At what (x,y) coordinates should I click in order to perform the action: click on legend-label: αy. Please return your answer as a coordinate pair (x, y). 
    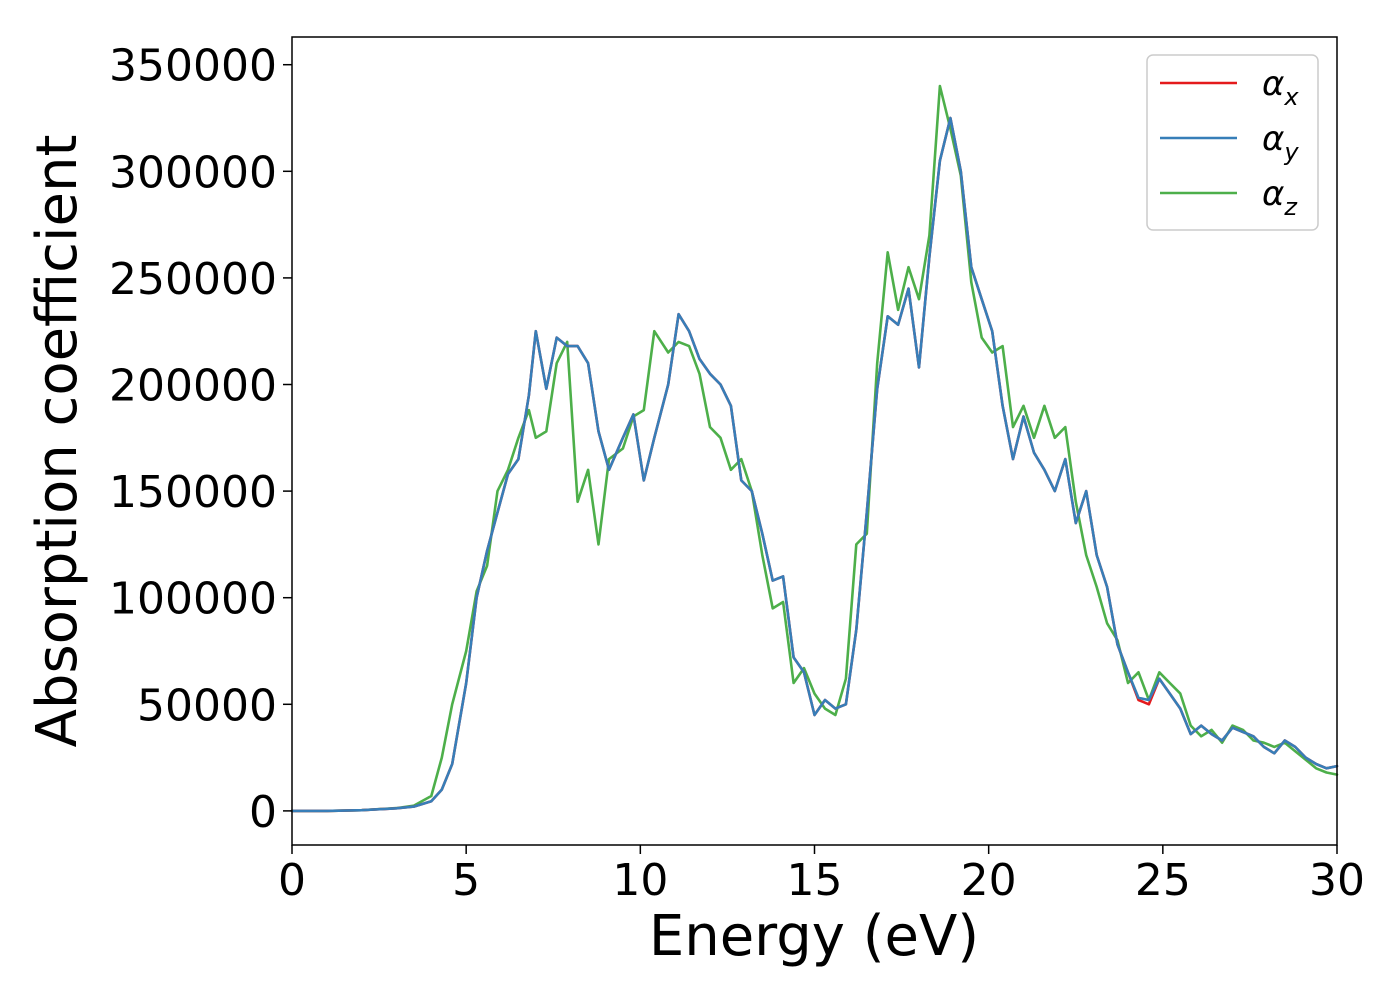
    Looking at the image, I should click on (1280, 142).